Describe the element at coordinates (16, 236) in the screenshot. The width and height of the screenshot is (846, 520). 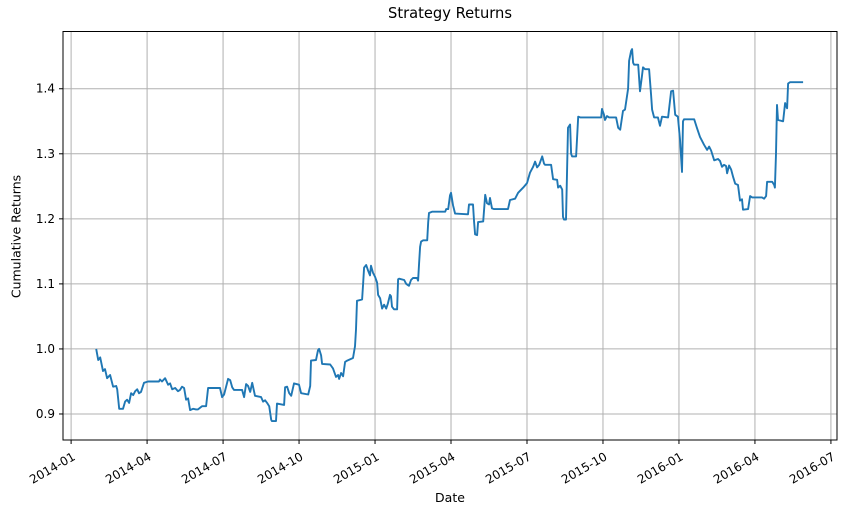
I see `y-axis-label: Cumulative Returns` at that location.